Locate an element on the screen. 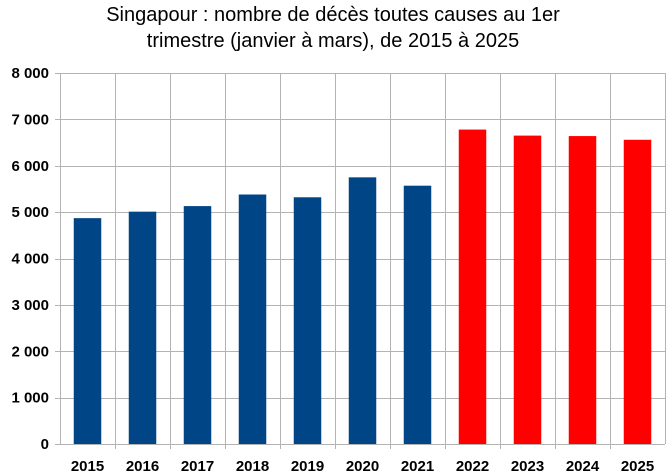  bar-2016 is located at coordinates (142, 327).